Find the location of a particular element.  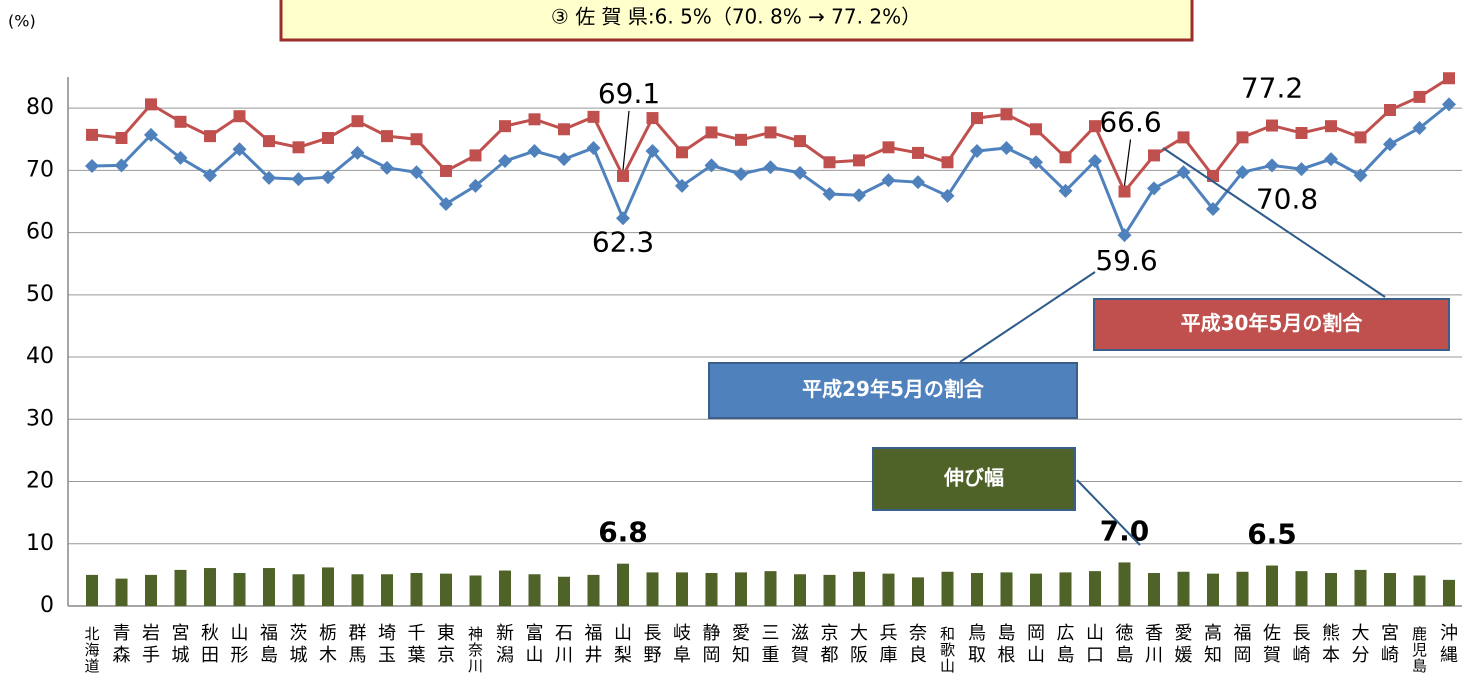

y-tick-label: 40 is located at coordinates (40, 356).